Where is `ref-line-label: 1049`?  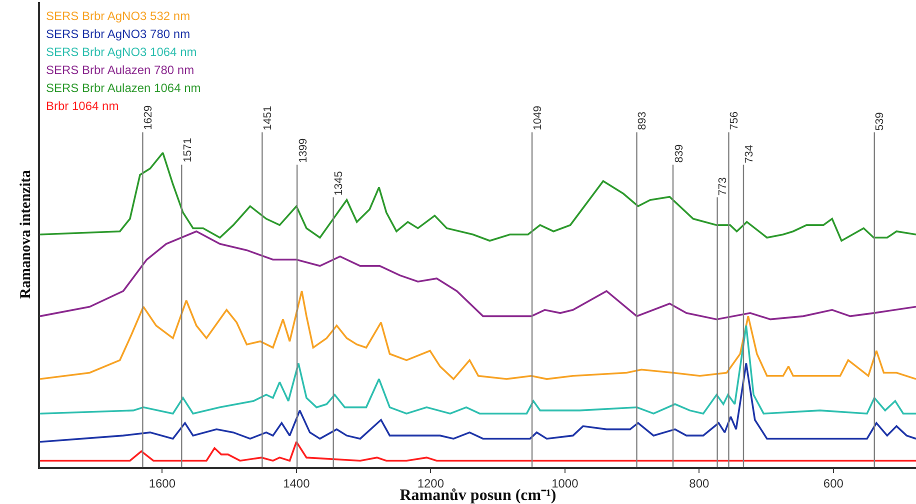
ref-line-label: 1049 is located at coordinates (538, 118).